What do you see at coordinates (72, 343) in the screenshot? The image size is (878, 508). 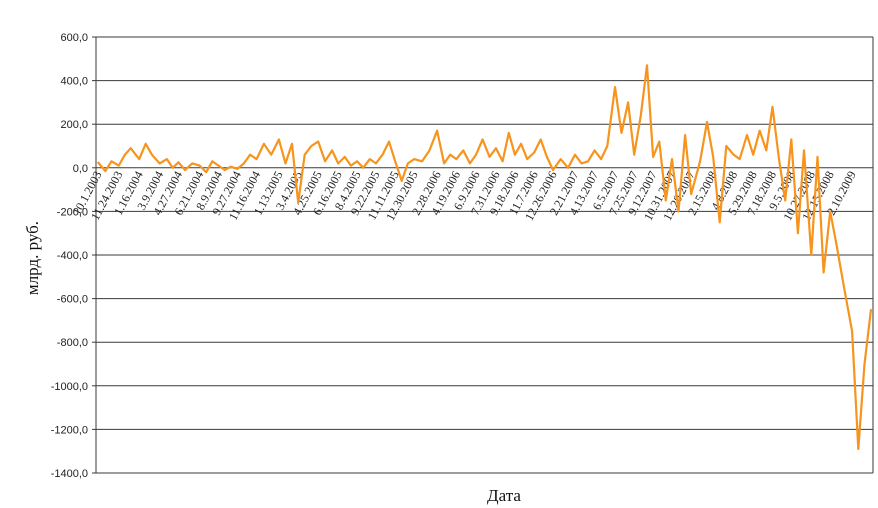 I see `y-tick-label: -800,0` at bounding box center [72, 343].